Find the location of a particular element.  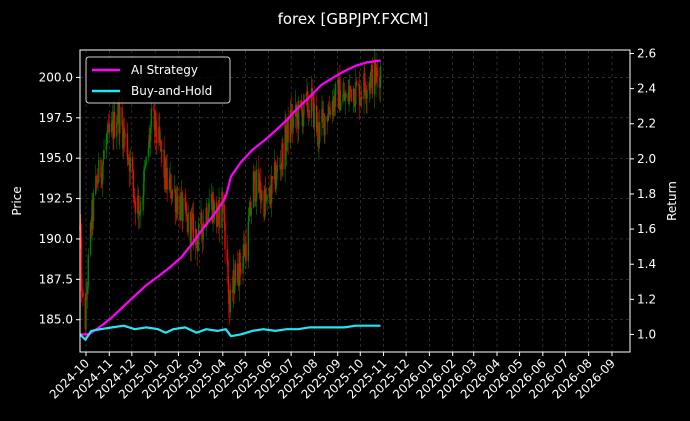

legend-box is located at coordinates (158, 80).